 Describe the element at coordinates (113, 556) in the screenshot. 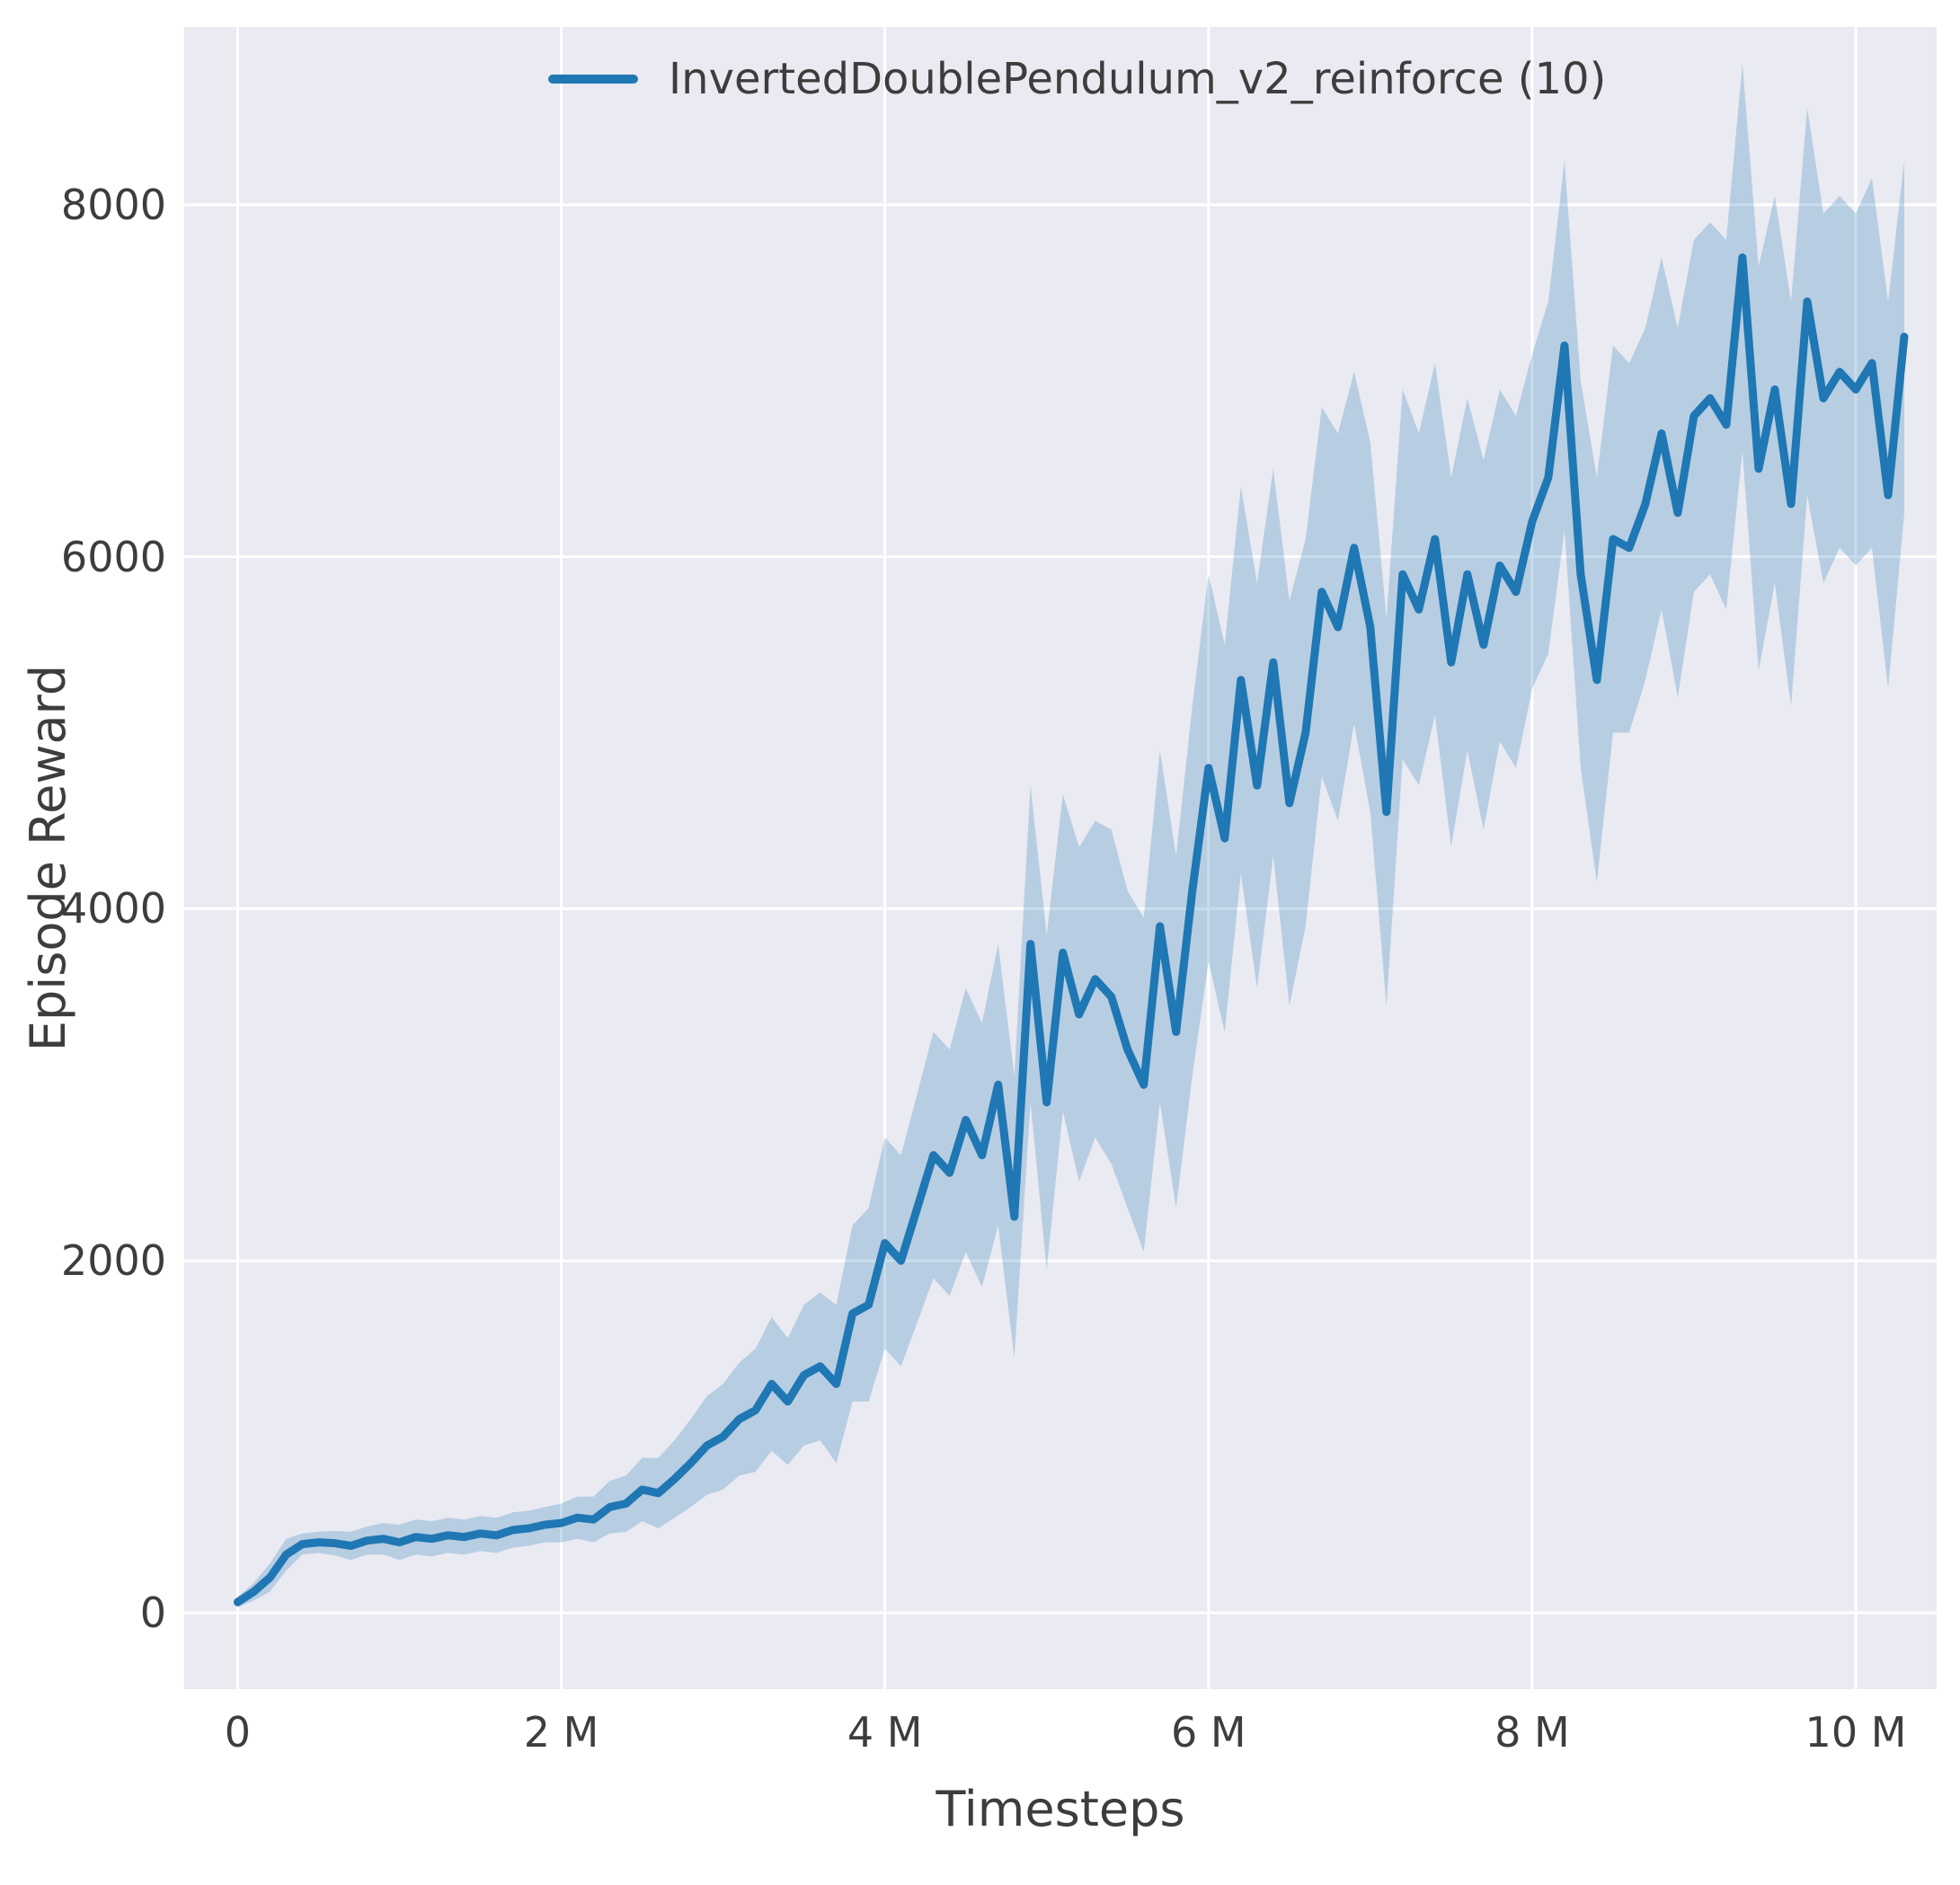

I see `y-tick-label: 6000` at that location.